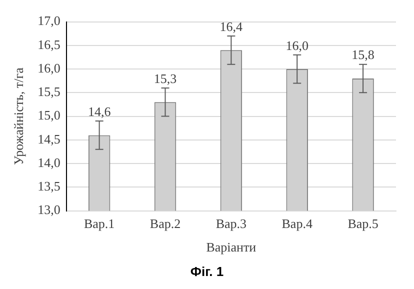  Describe the element at coordinates (100, 111) in the screenshot. I see `data-label: 14,6` at that location.